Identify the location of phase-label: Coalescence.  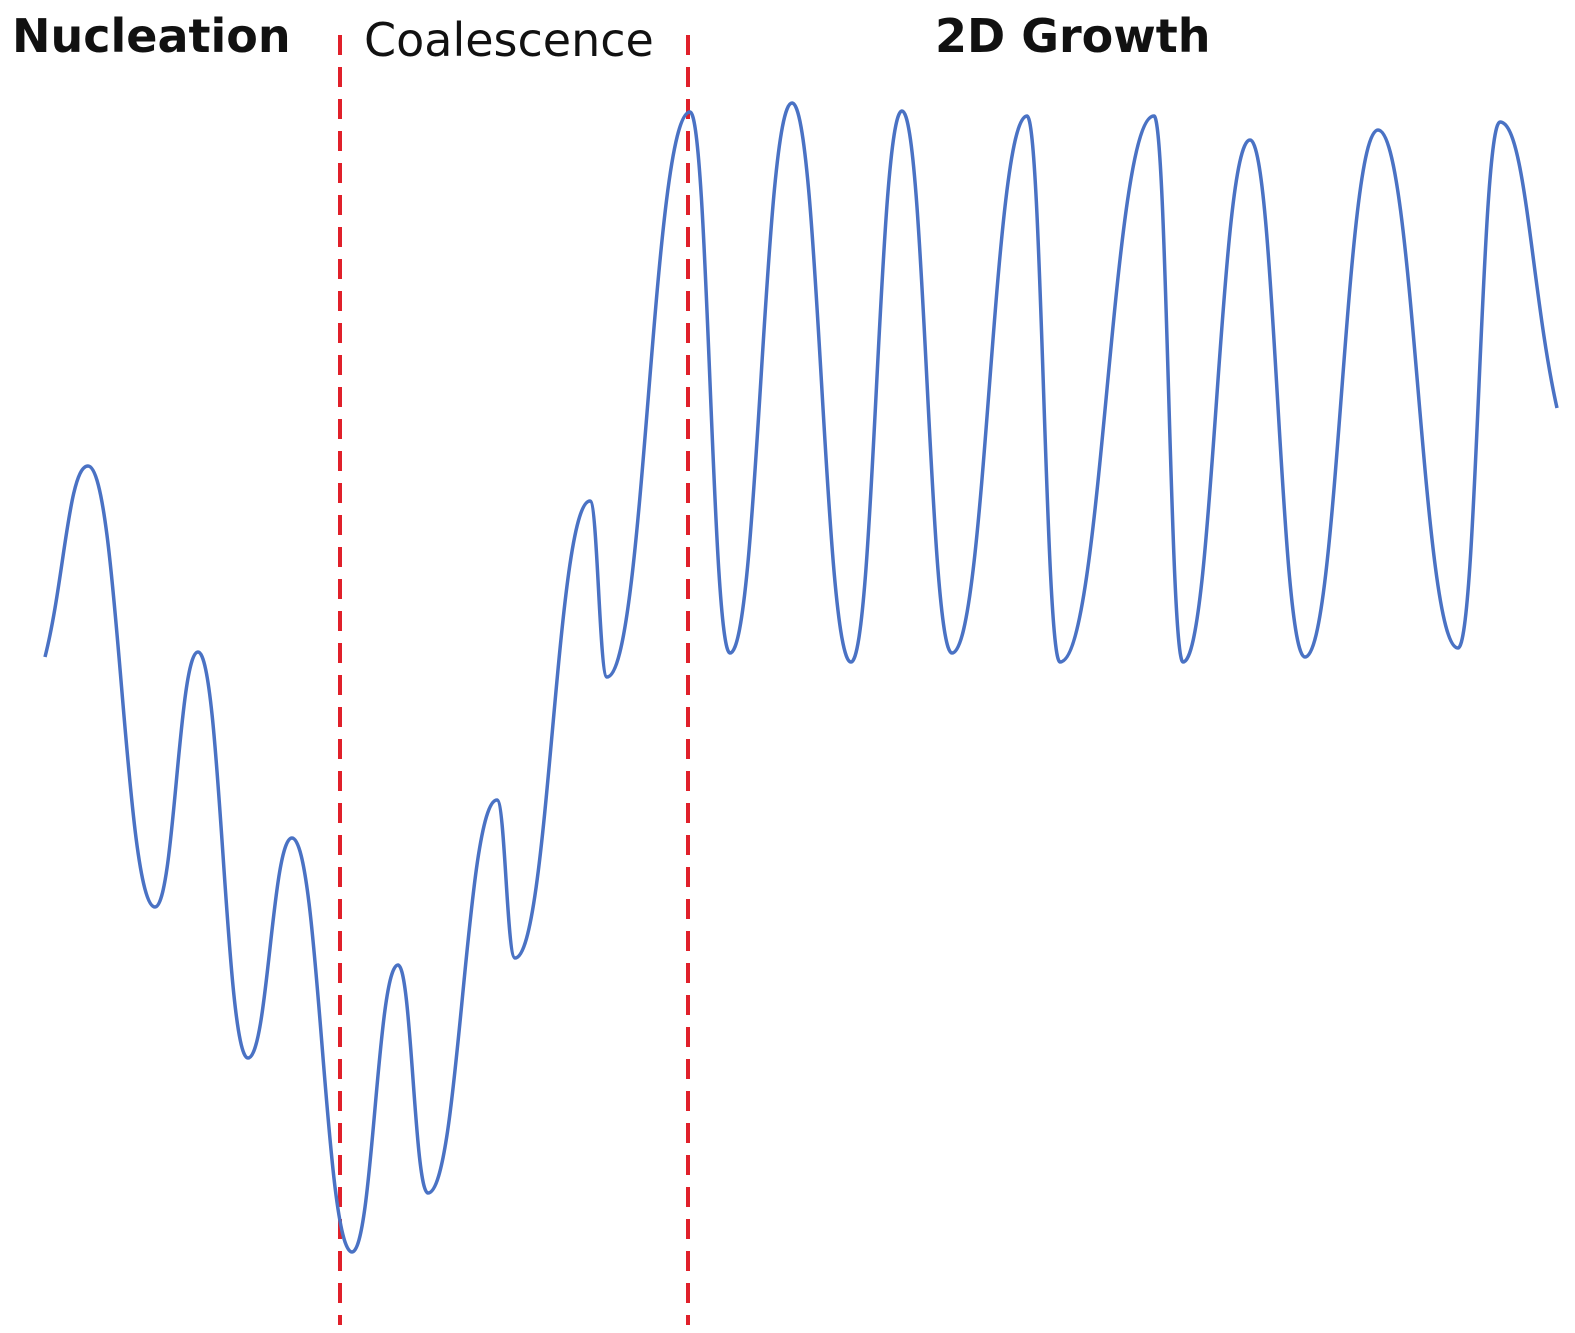
(509, 40).